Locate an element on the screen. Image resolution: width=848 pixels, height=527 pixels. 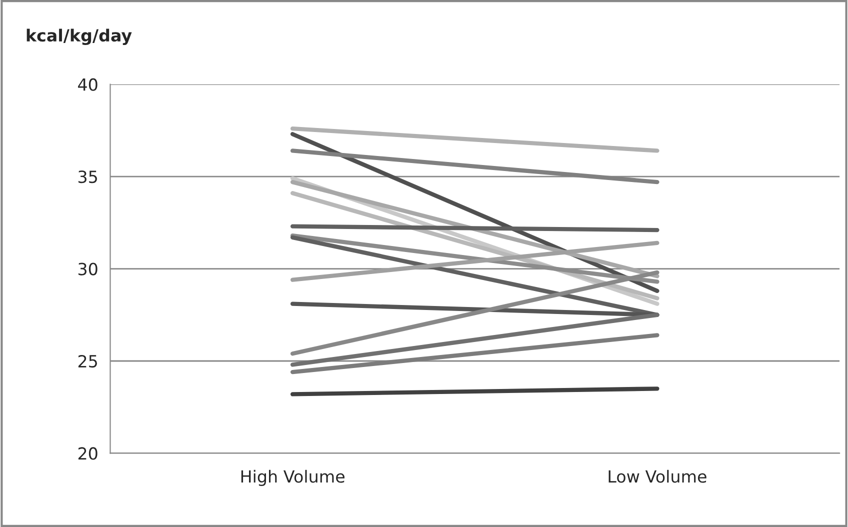
y-tick-label: 30 is located at coordinates (88, 269).